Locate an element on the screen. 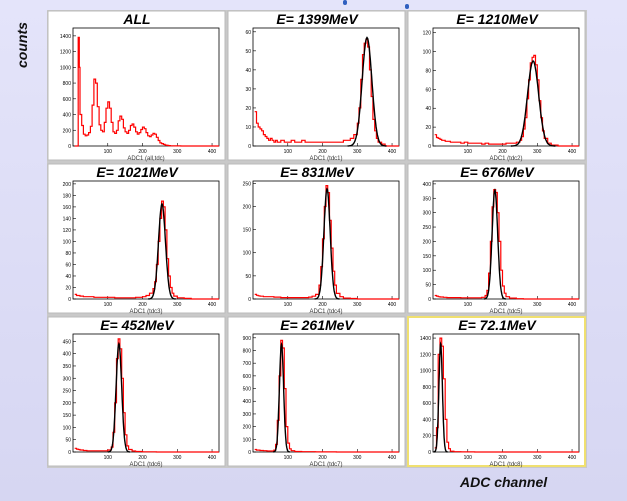  y-tick-label: 20 is located at coordinates (428, 128).